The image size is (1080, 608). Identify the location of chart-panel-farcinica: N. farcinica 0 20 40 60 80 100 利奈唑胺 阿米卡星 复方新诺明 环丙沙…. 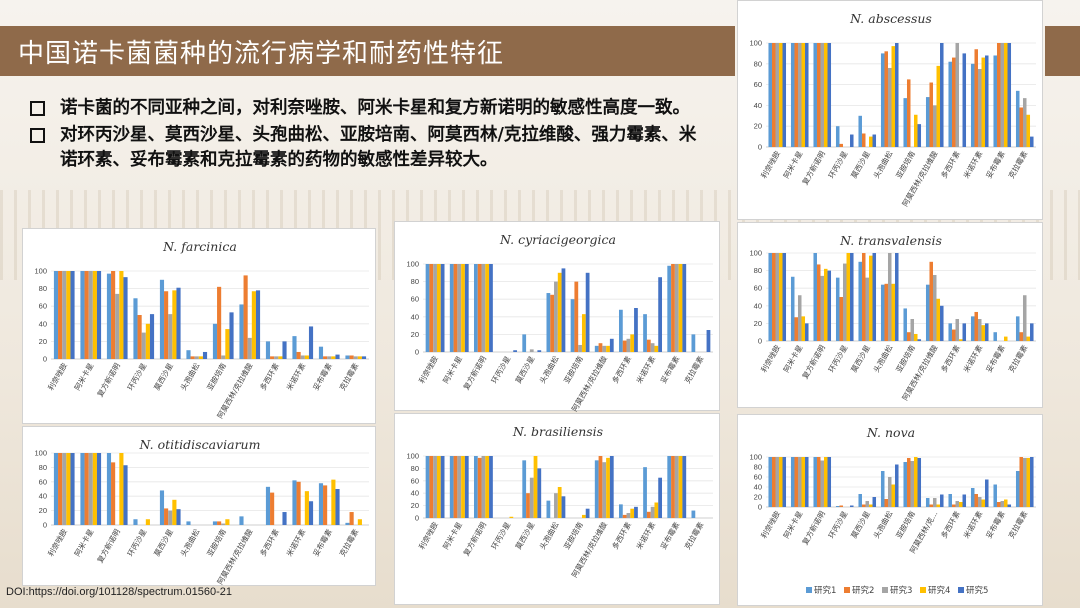
(199, 326).